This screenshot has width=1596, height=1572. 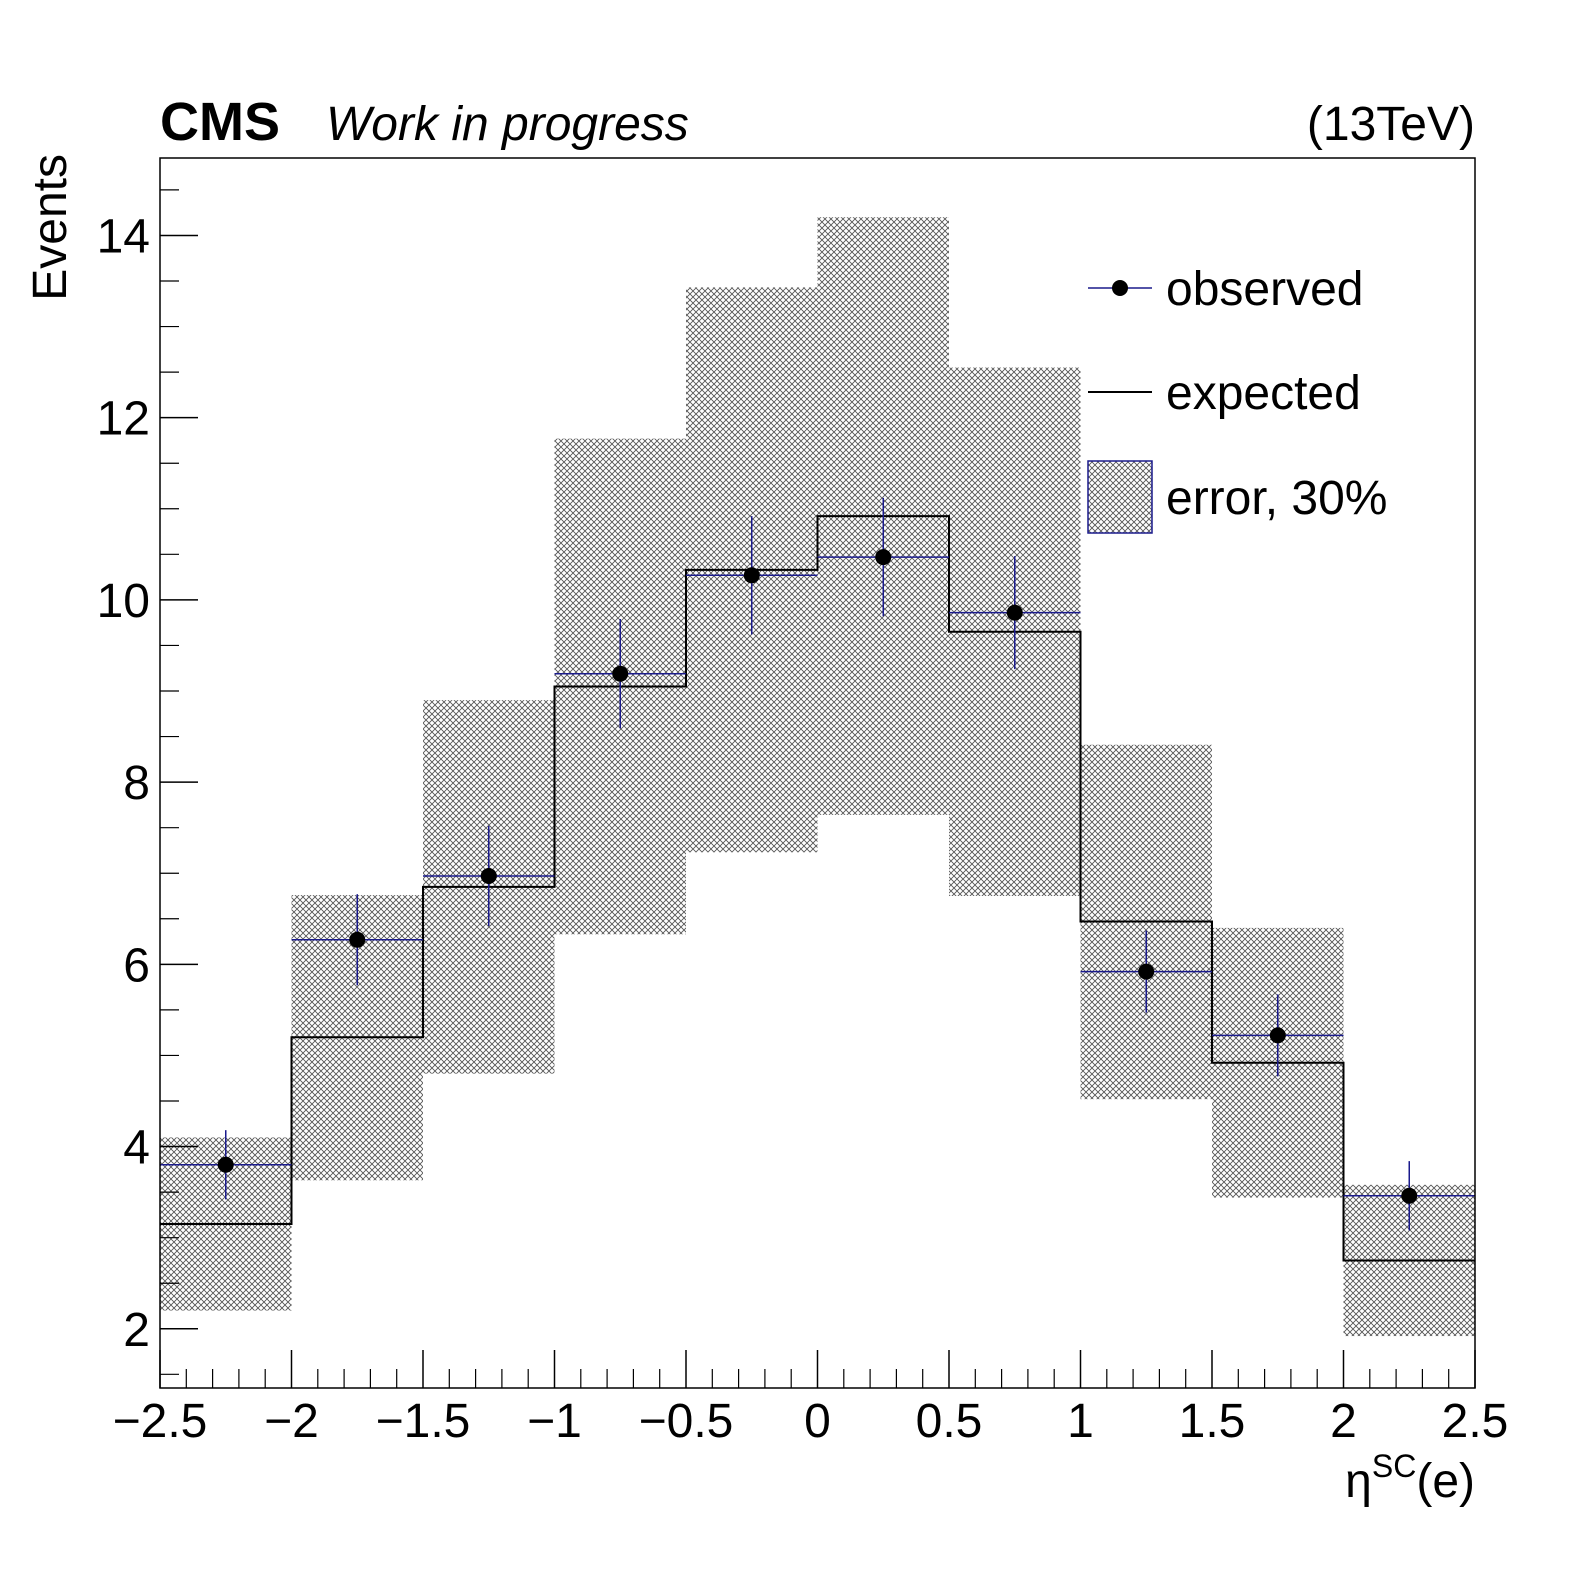 What do you see at coordinates (1212, 1421) in the screenshot?
I see `x-tick-label: 1.5` at bounding box center [1212, 1421].